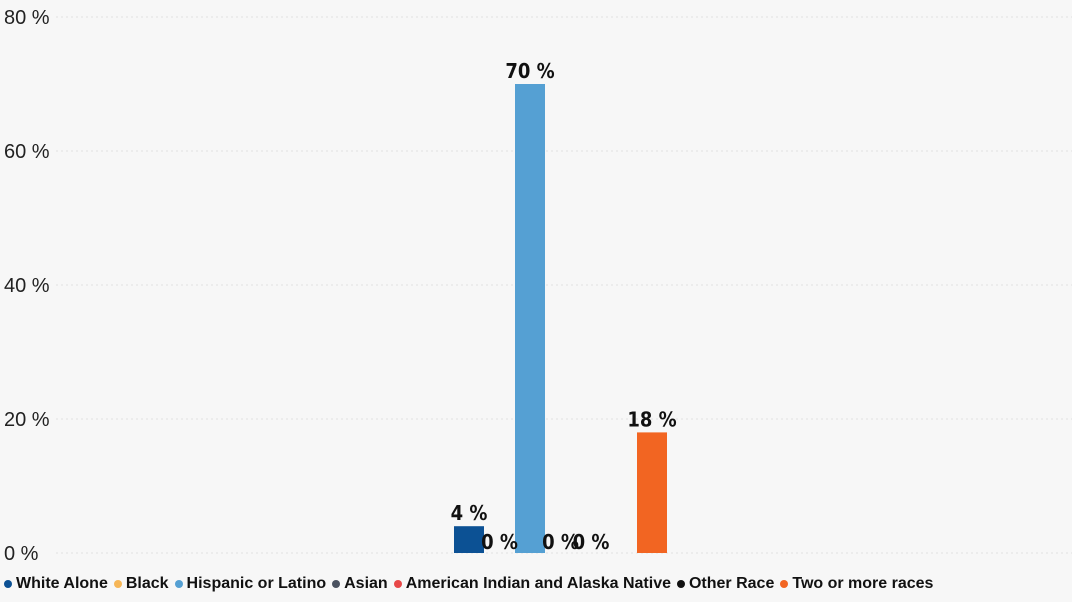  Describe the element at coordinates (863, 583) in the screenshot. I see `legend-label: Two or more races` at that location.